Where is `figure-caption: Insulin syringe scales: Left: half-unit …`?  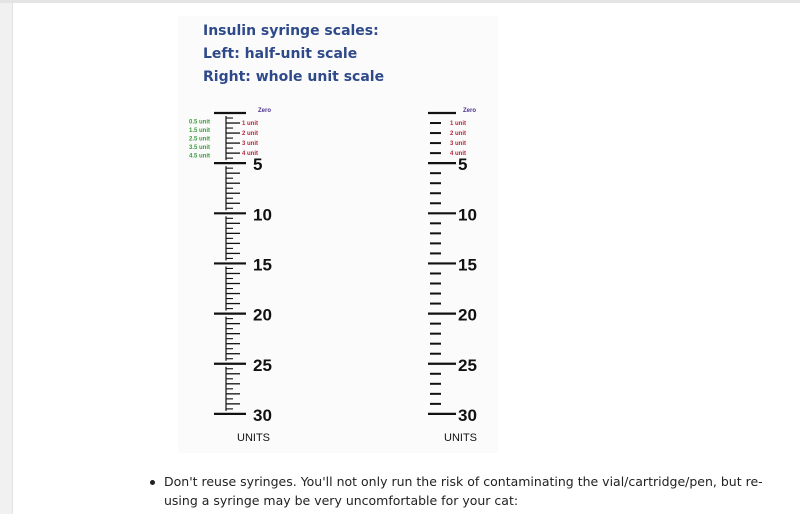 figure-caption: Insulin syringe scales: Left: half-unit … is located at coordinates (293, 54).